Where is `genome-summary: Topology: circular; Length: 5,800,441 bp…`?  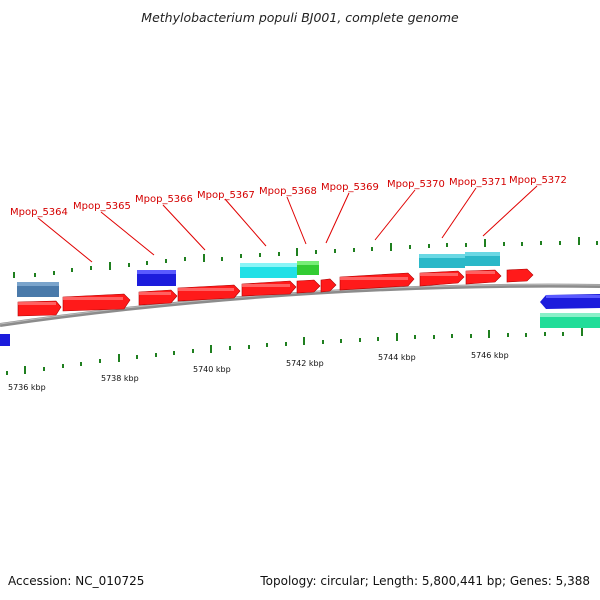 genome-summary: Topology: circular; Length: 5,800,441 bp… is located at coordinates (425, 581).